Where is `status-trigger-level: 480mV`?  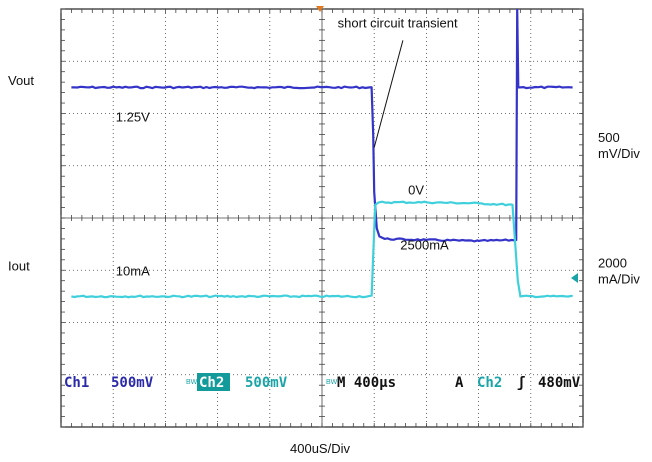 status-trigger-level: 480mV is located at coordinates (559, 383).